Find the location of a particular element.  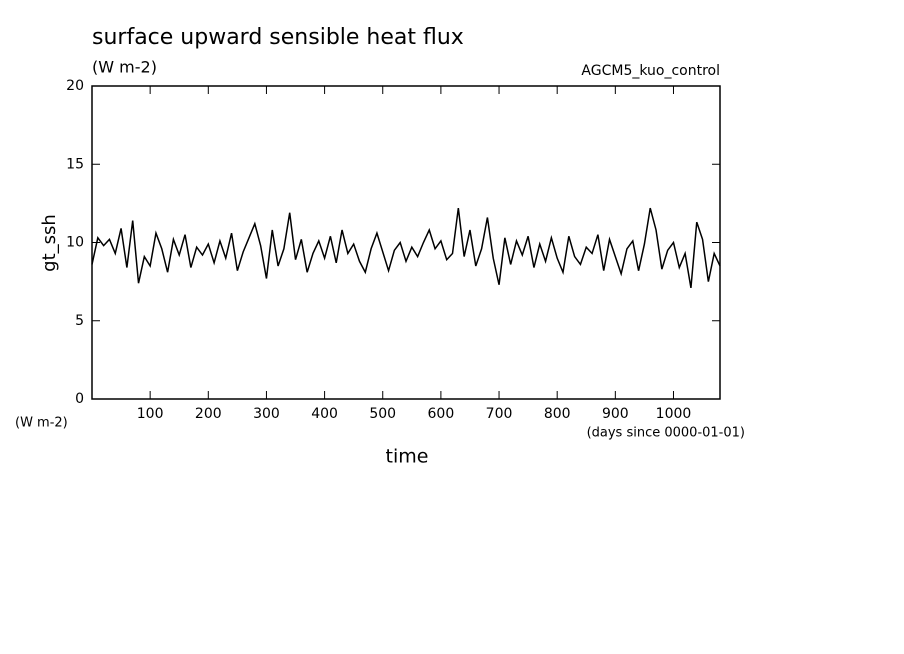

run-label: AGCM5_kuo_control is located at coordinates (650, 71).